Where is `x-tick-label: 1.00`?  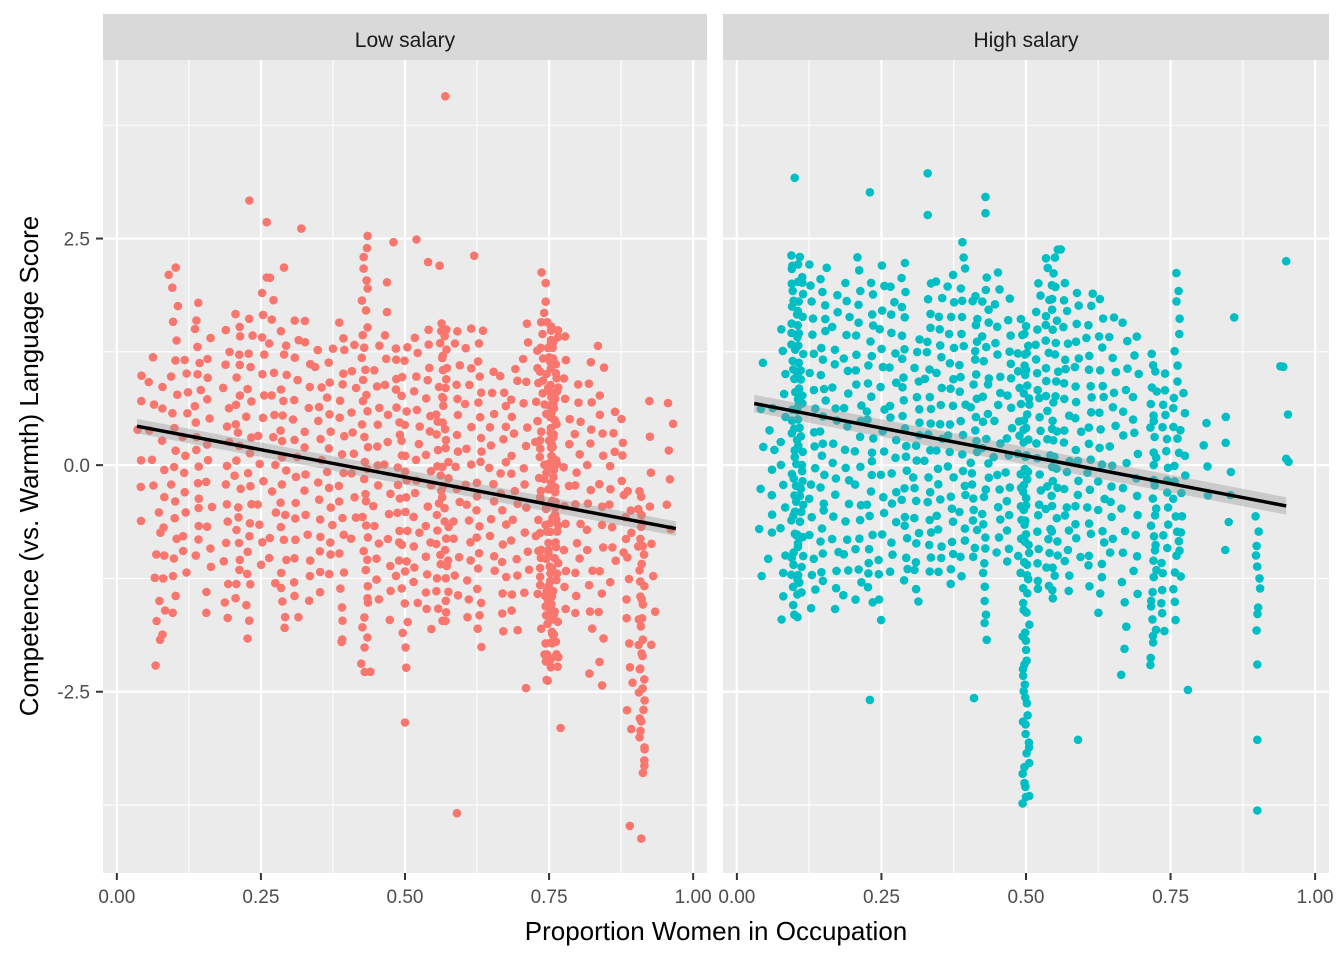 x-tick-label: 1.00 is located at coordinates (1315, 897).